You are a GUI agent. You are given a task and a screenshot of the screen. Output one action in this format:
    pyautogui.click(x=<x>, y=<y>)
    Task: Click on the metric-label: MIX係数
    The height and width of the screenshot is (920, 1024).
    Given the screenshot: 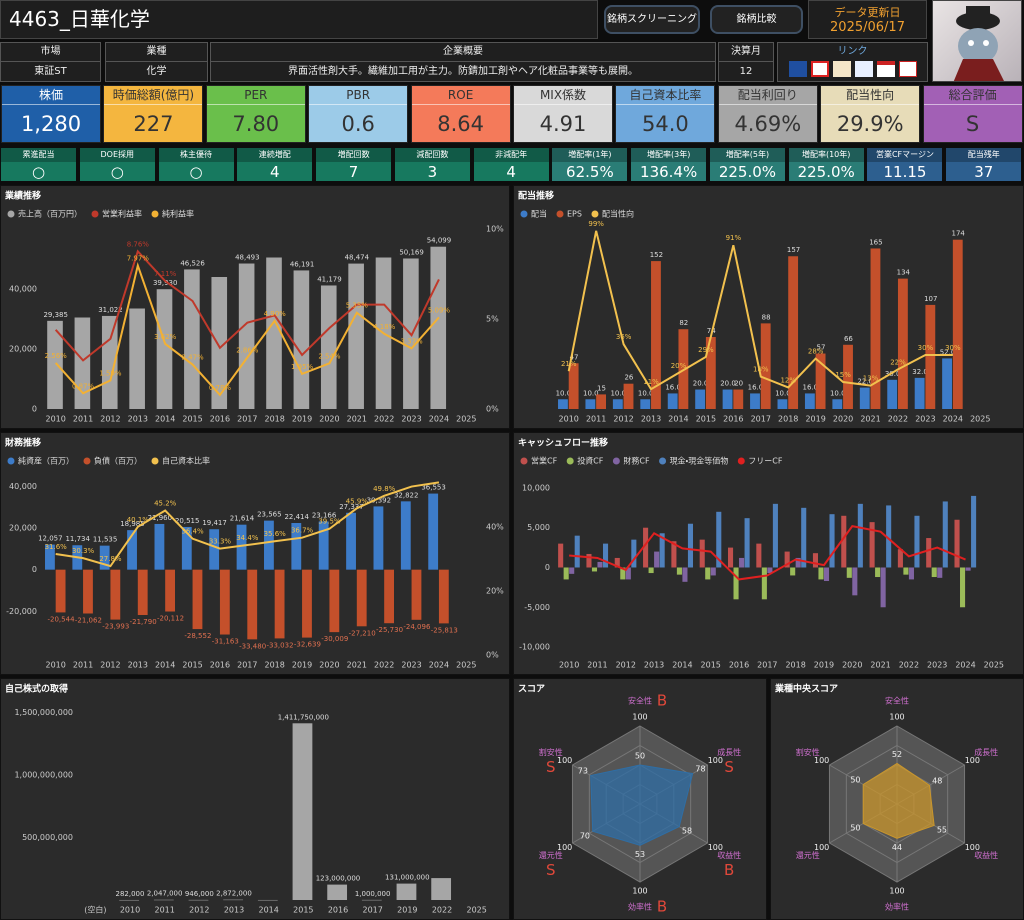 What is the action you would take?
    pyautogui.click(x=563, y=95)
    